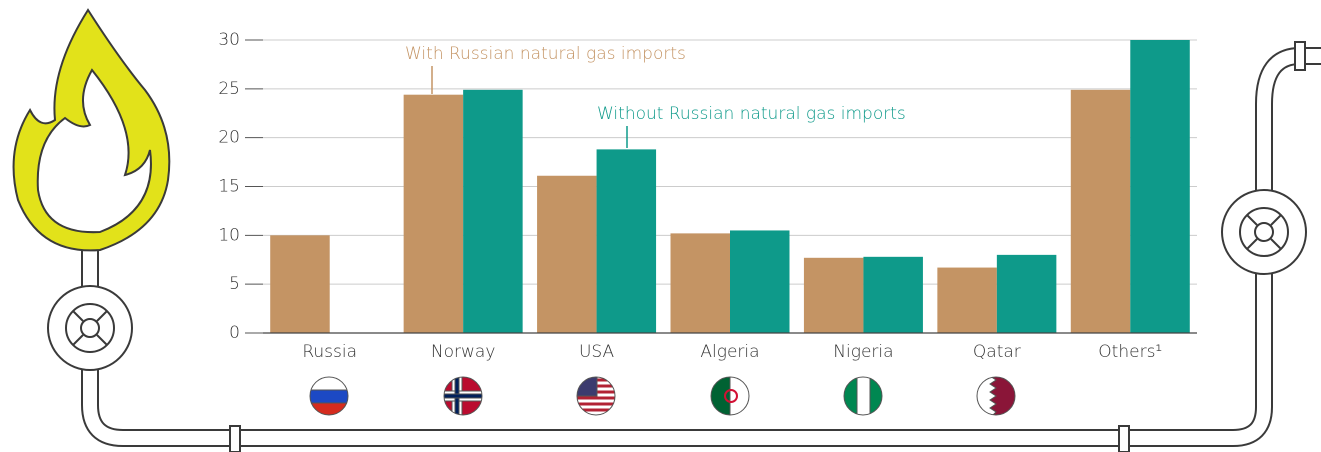  What do you see at coordinates (234, 333) in the screenshot?
I see `y-tick-label: 0` at bounding box center [234, 333].